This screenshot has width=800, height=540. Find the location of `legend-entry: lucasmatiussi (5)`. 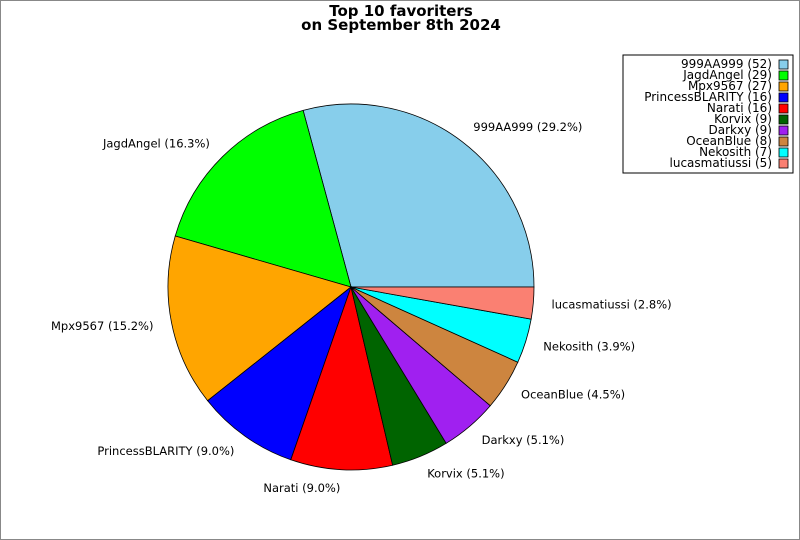

legend-entry: lucasmatiussi (5) is located at coordinates (721, 163).